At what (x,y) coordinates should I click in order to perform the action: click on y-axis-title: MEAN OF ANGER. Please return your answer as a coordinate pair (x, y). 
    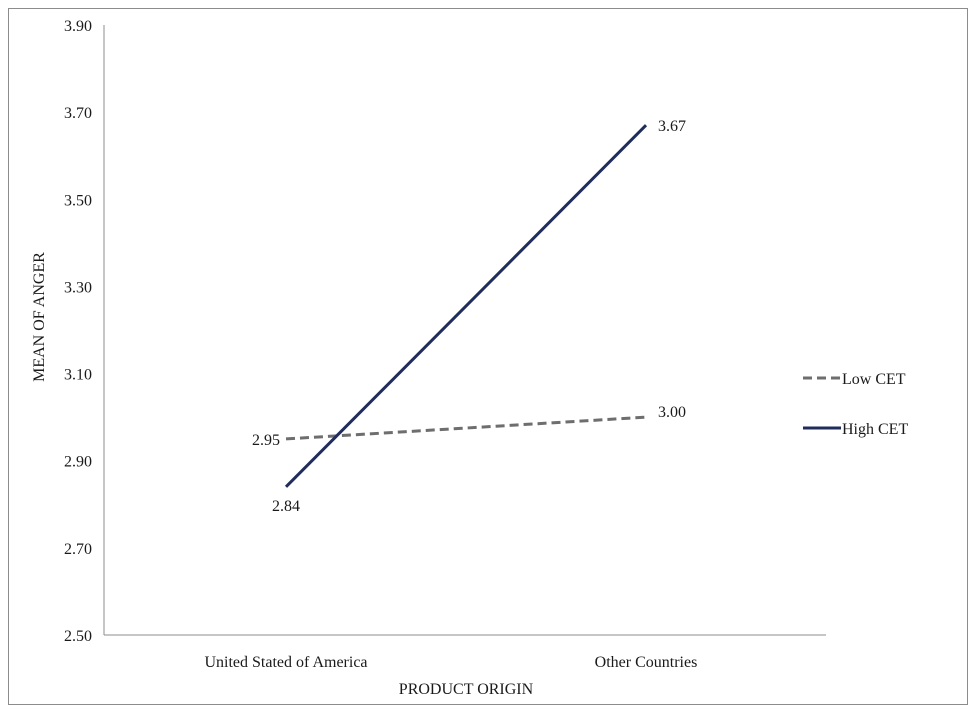
    Looking at the image, I should click on (39, 317).